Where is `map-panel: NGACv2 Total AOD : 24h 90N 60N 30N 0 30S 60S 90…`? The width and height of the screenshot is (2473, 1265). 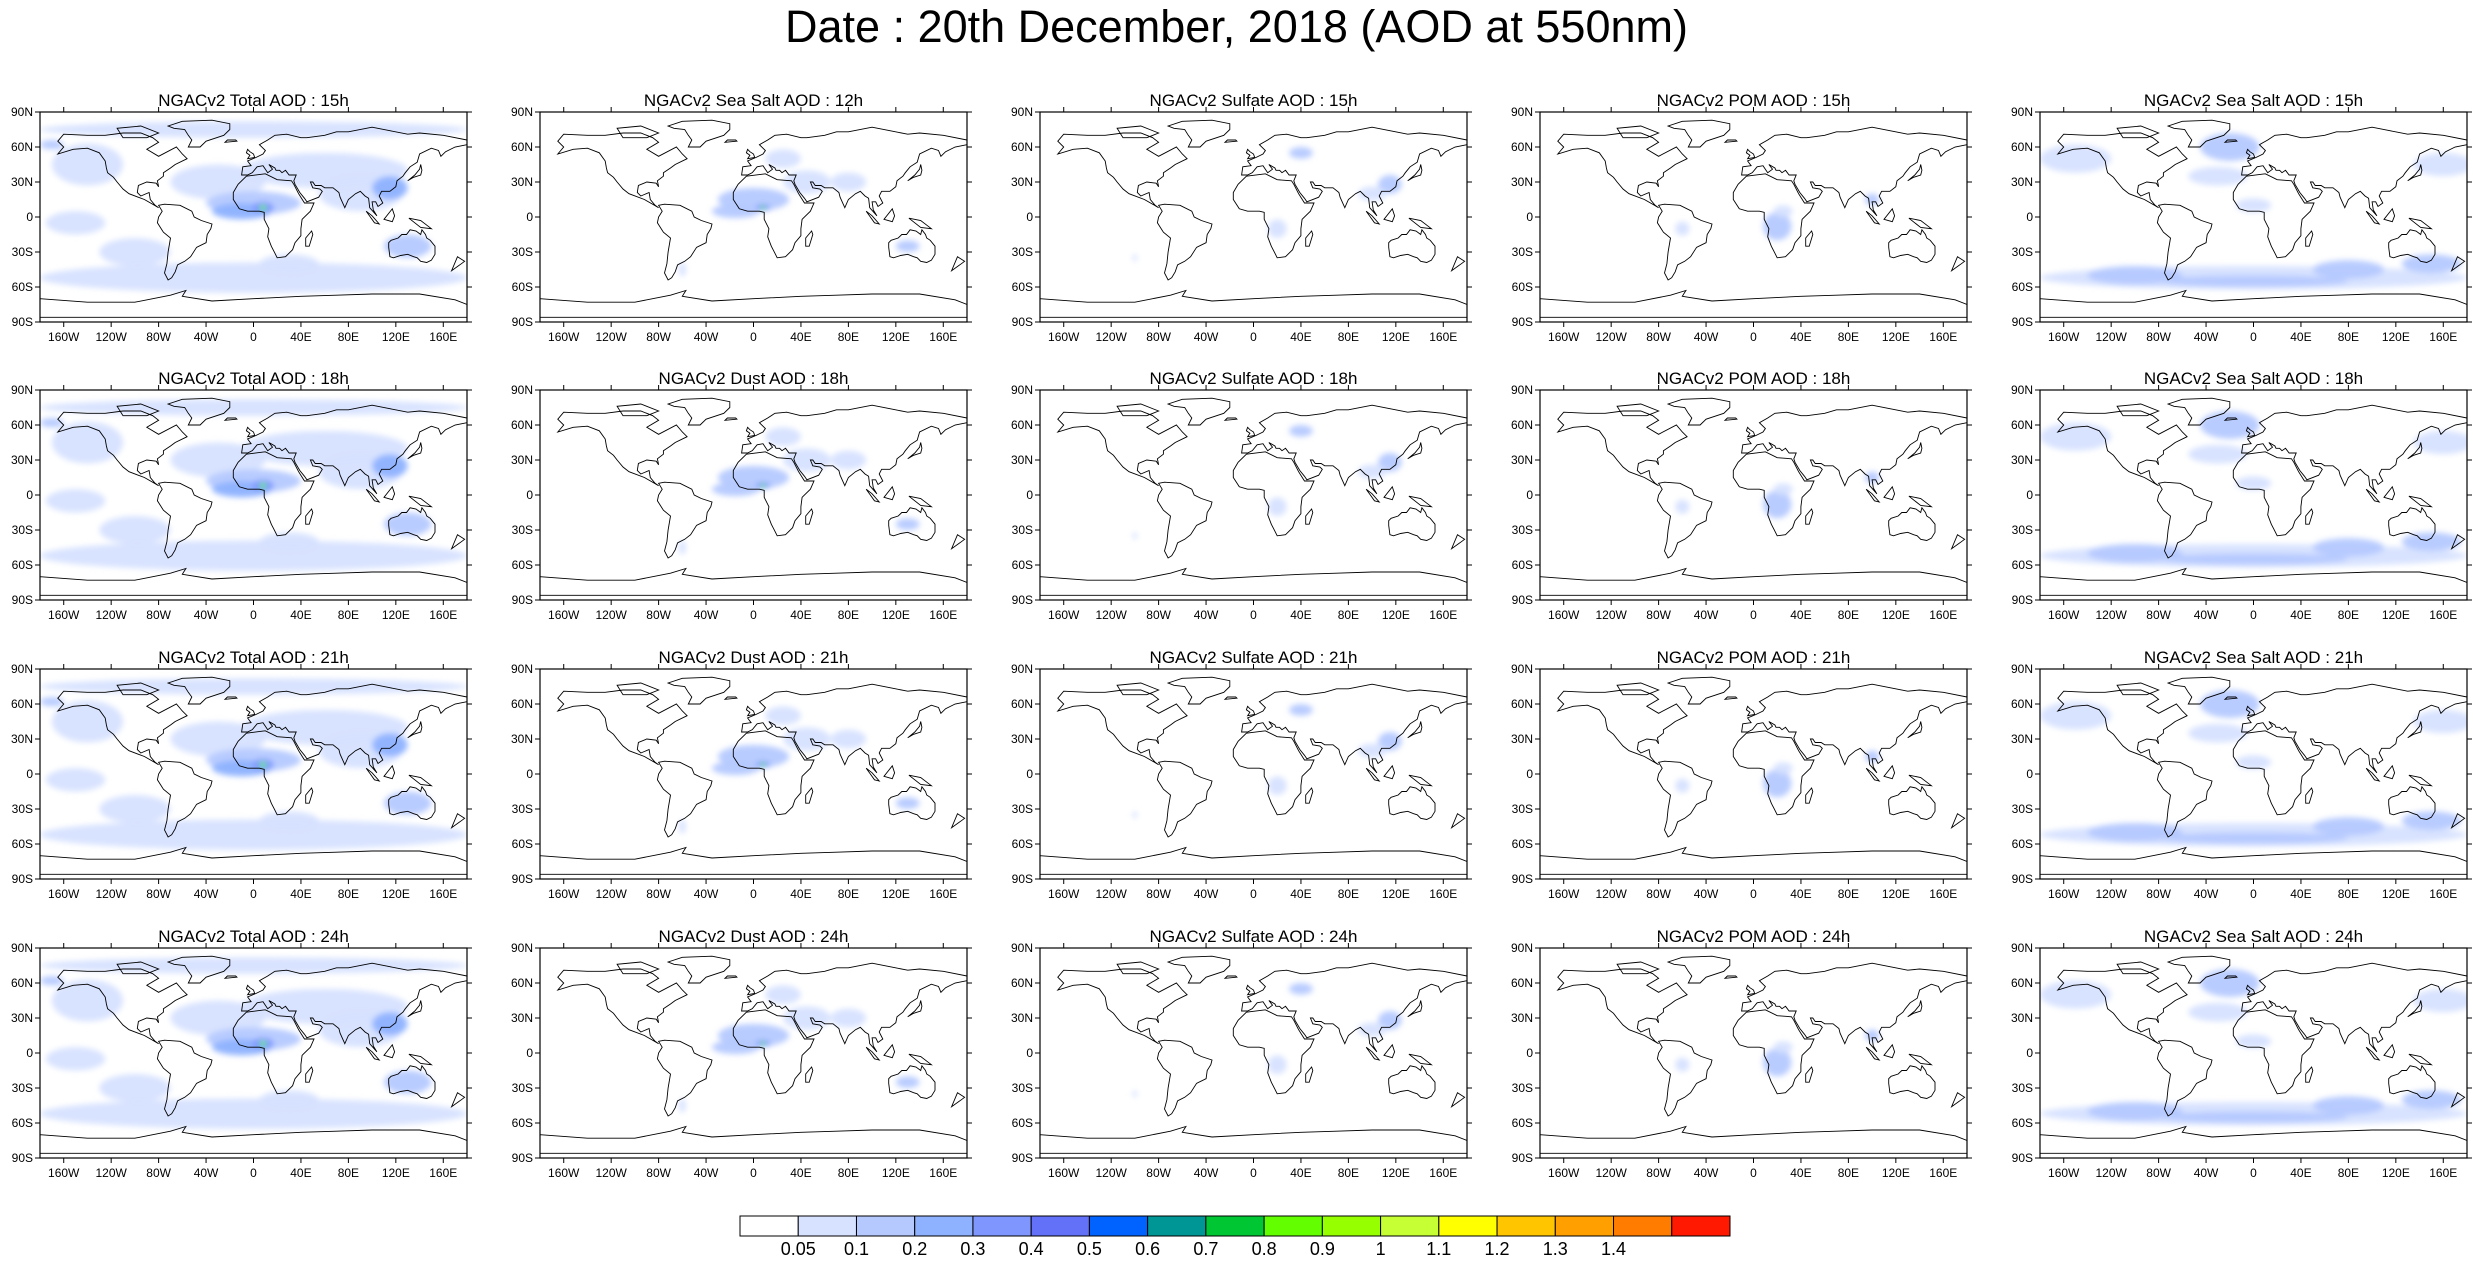 map-panel: NGACv2 Total AOD : 24h 90N 60N 30N 0 30S 60S 90… is located at coordinates (250, 1061).